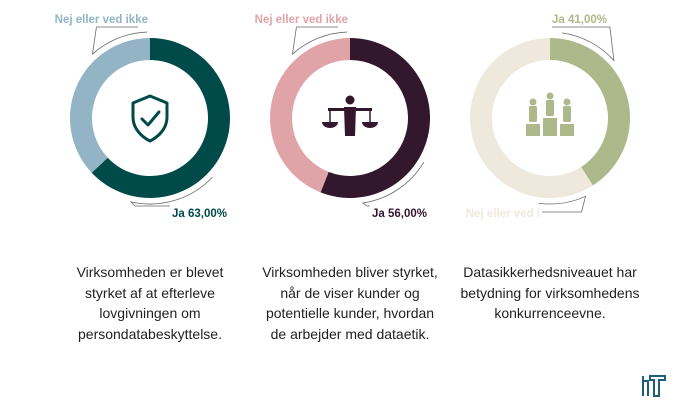 Image resolution: width=700 pixels, height=416 pixels. I want to click on caption-2-line: de arbejder med dataetik., so click(350, 333).